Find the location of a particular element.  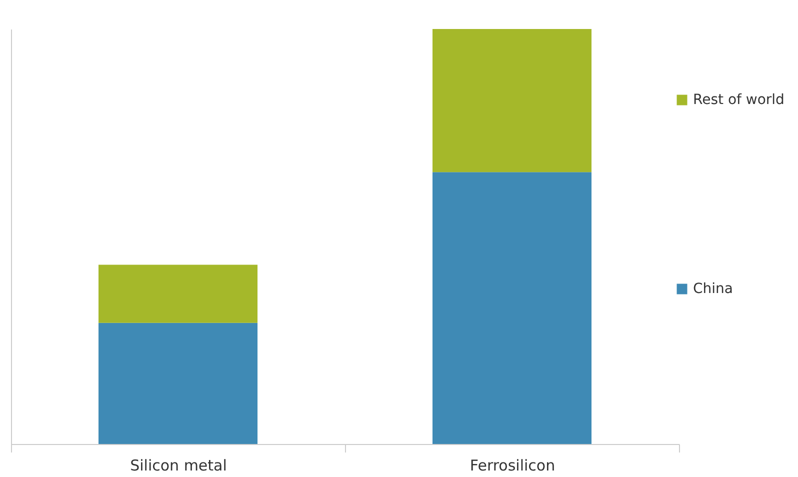

legend-label: China is located at coordinates (713, 289).